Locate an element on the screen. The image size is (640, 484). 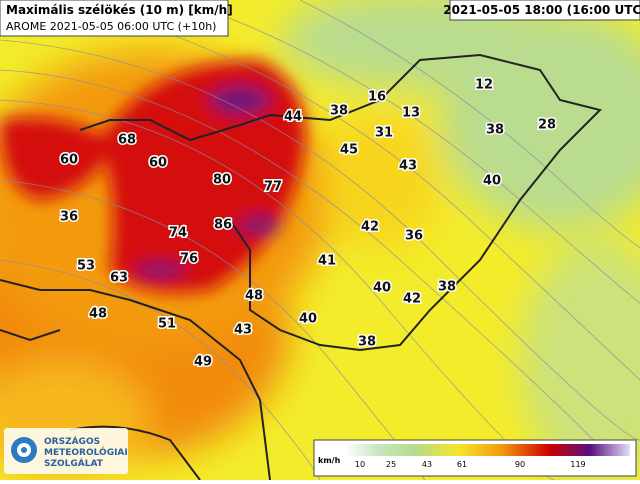
logo-line: ORSZÁGOS is located at coordinates (72, 441).